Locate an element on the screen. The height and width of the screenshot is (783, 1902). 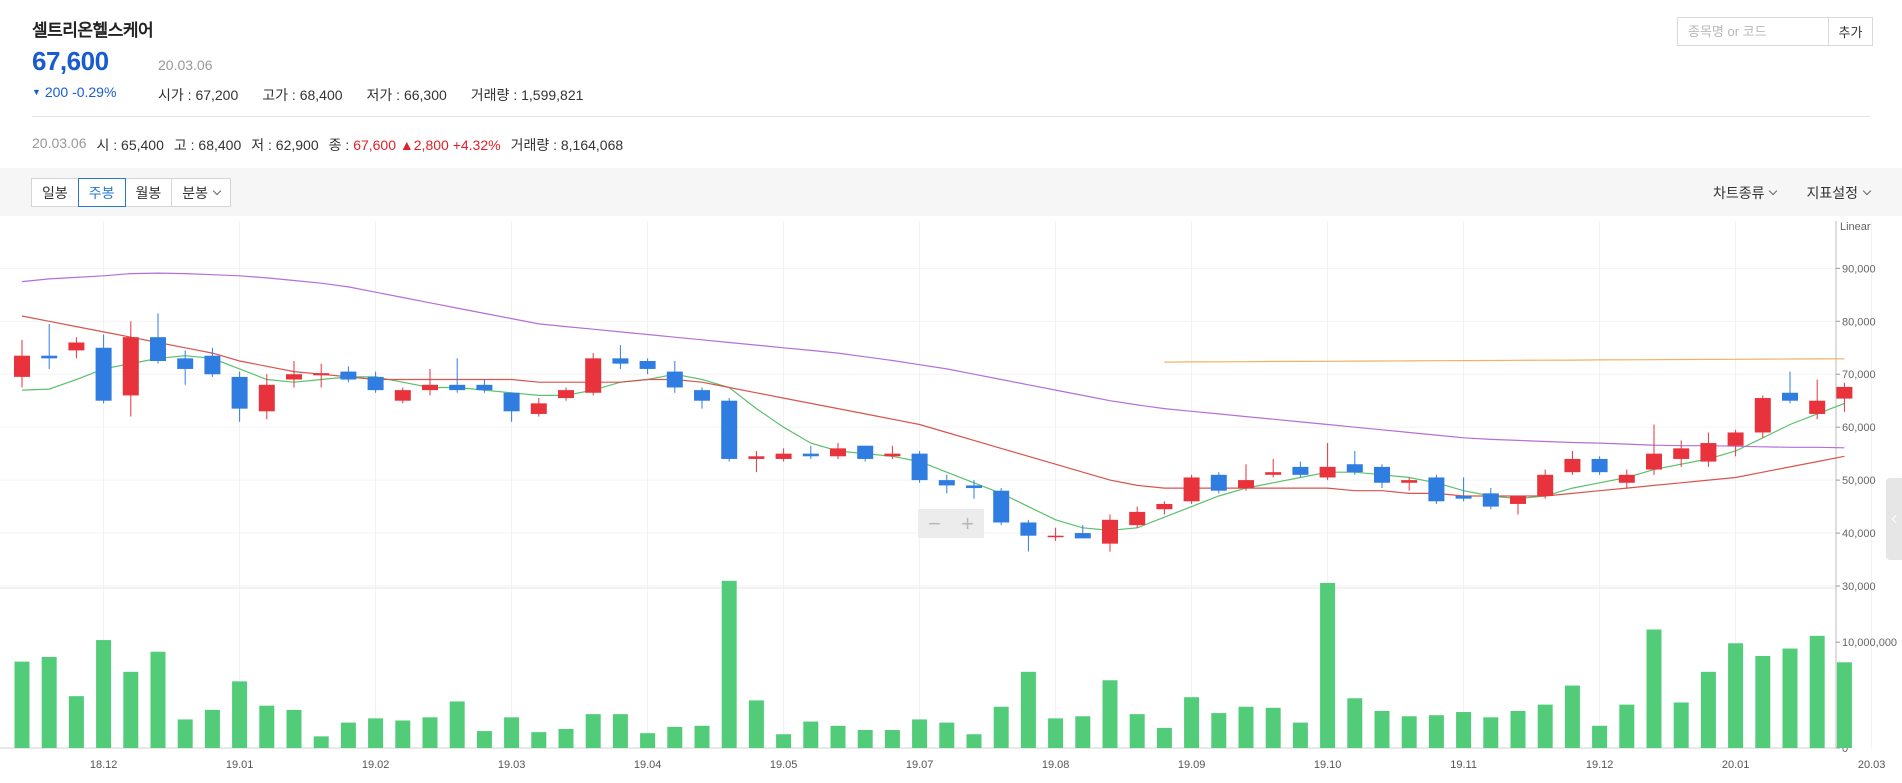
period-buttons: 일봉 주봉 월봉 분봉 is located at coordinates (131, 192).